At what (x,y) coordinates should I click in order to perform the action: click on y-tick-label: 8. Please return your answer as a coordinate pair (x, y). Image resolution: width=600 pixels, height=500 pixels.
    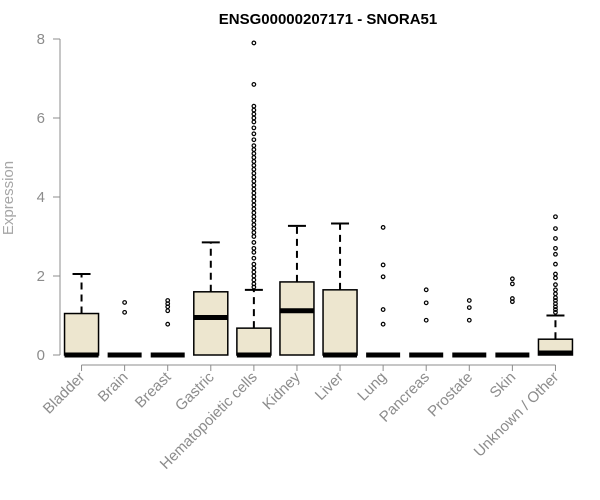
    Looking at the image, I should click on (41, 39).